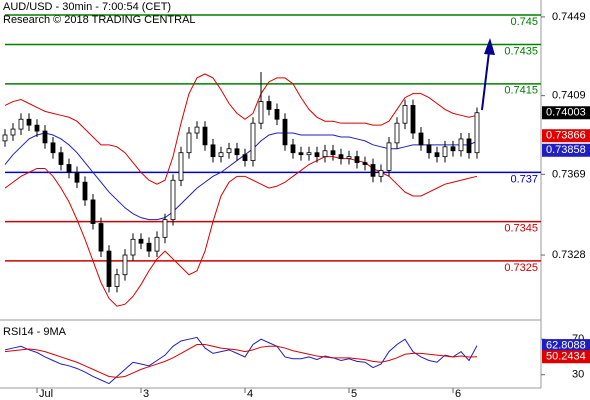 The width and height of the screenshot is (590, 400). Describe the element at coordinates (35, 332) in the screenshot. I see `rsi-title: RSI14 - 9MA` at that location.